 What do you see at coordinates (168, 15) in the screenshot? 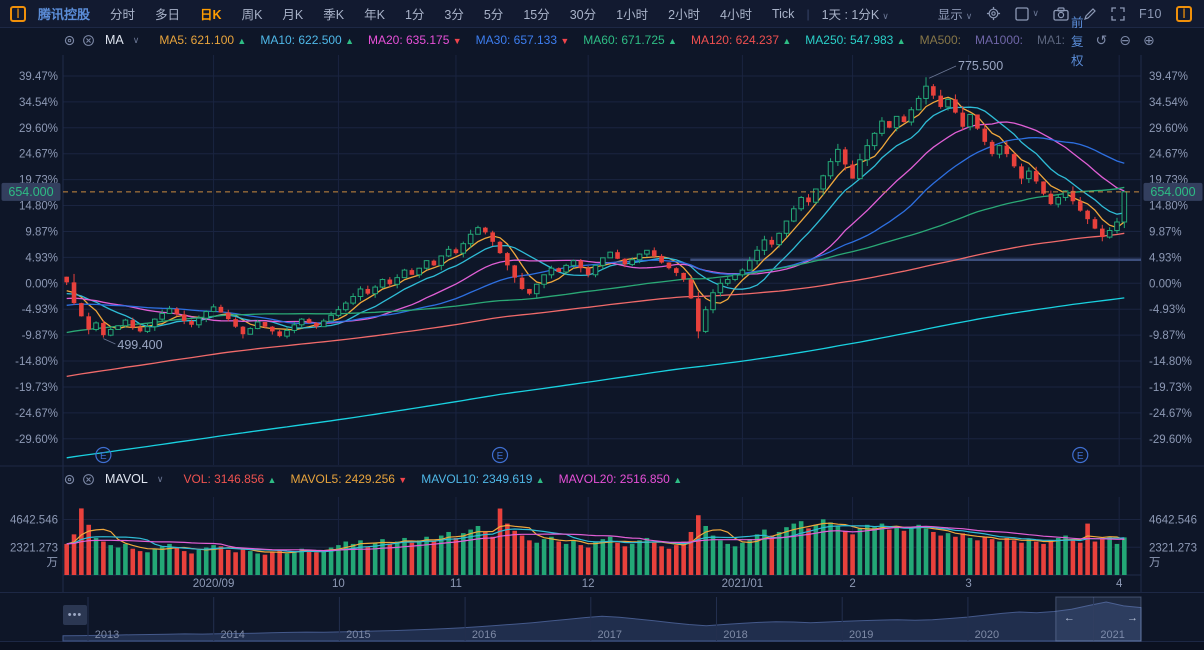
I see `period-tab-多日: 多日` at bounding box center [168, 15].